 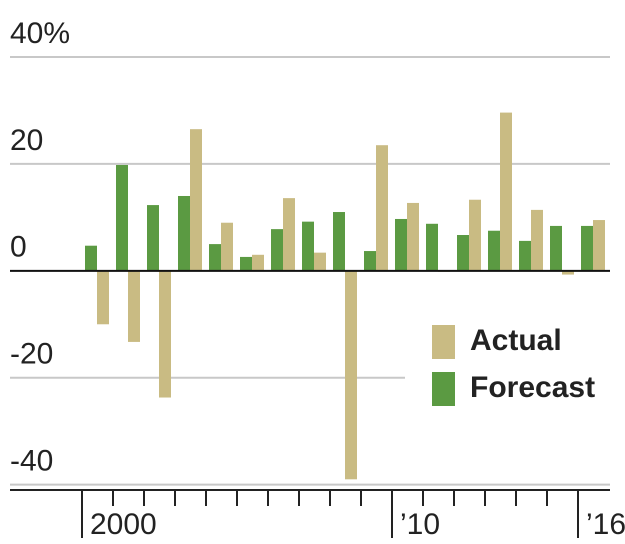 I want to click on y-tick-label: 40%, so click(x=40, y=33).